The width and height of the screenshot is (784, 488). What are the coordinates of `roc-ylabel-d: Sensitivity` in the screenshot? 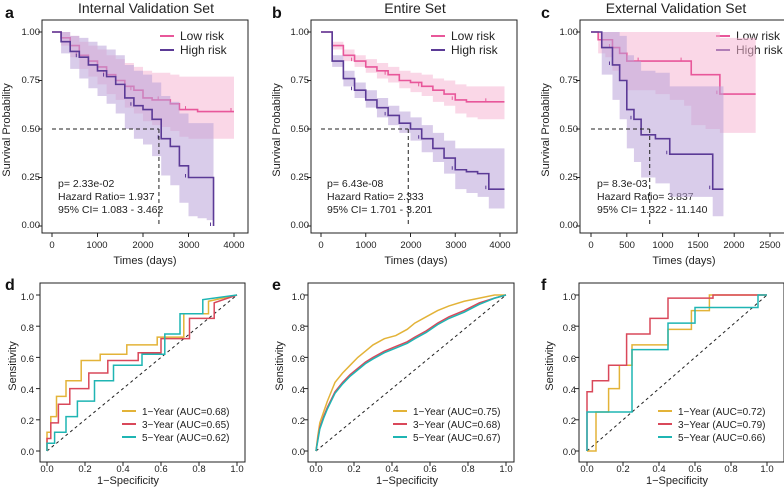 It's located at (13, 366).